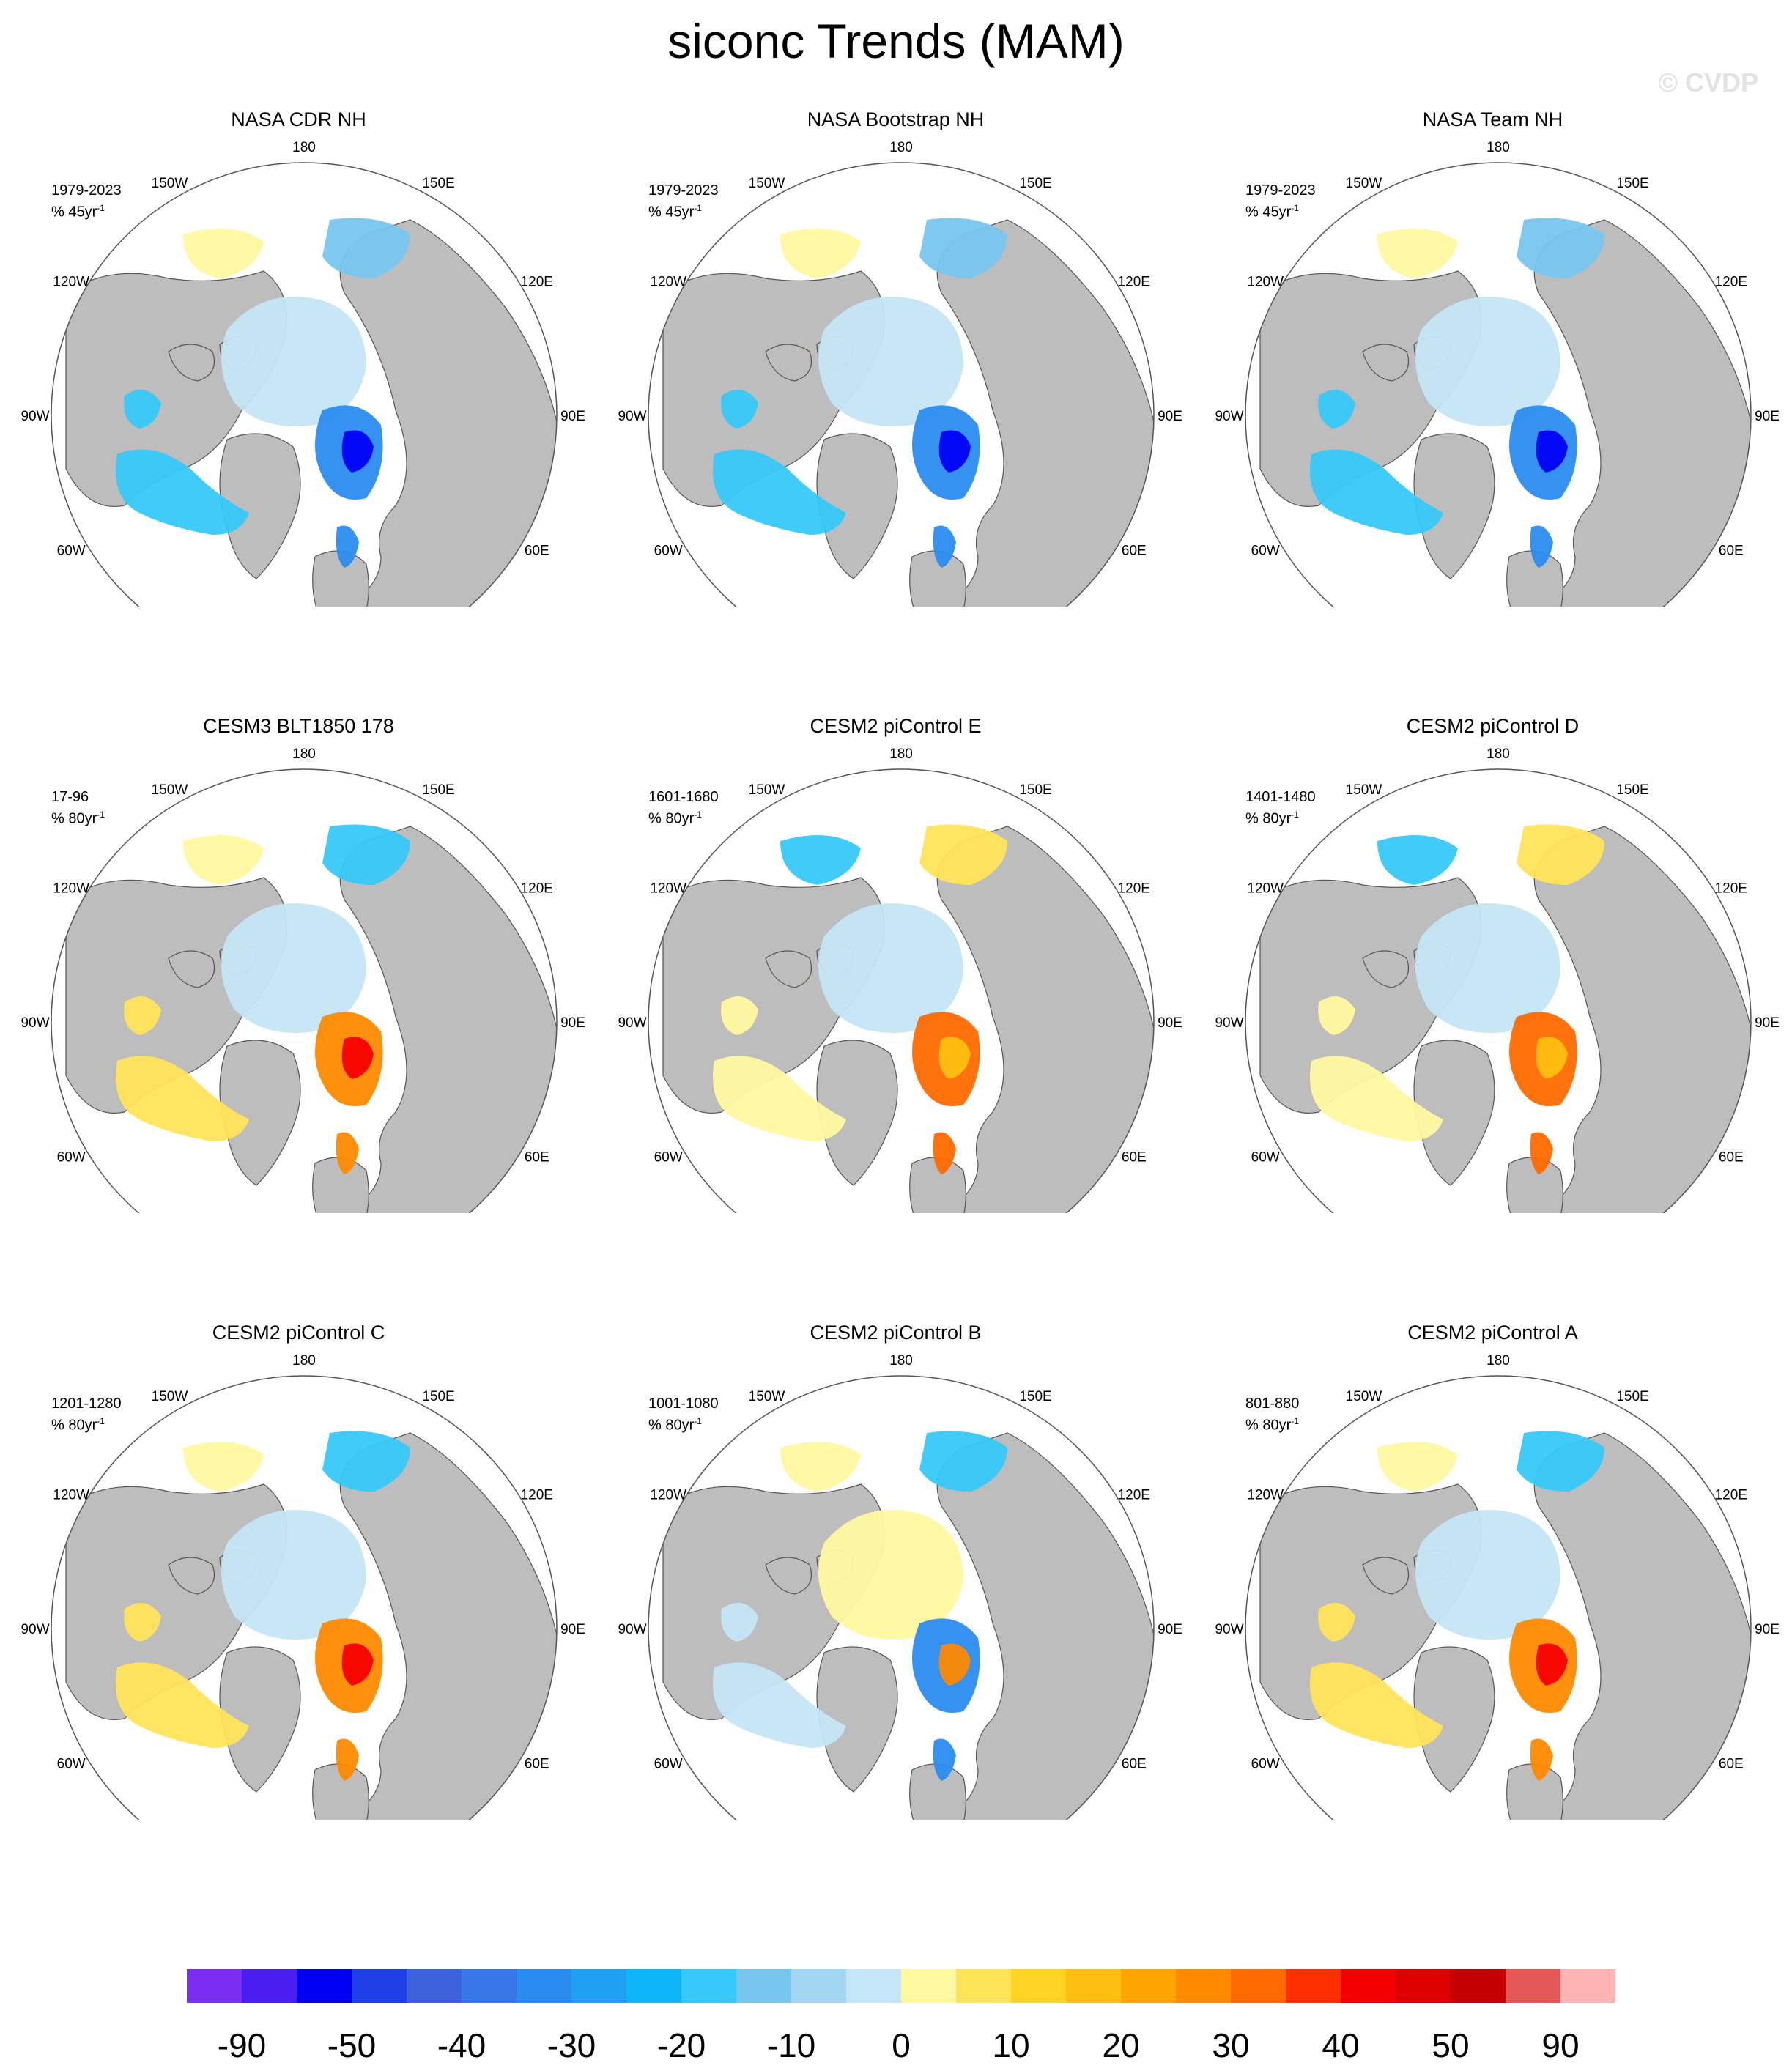  I want to click on longitude-label: 120W, so click(668, 889).